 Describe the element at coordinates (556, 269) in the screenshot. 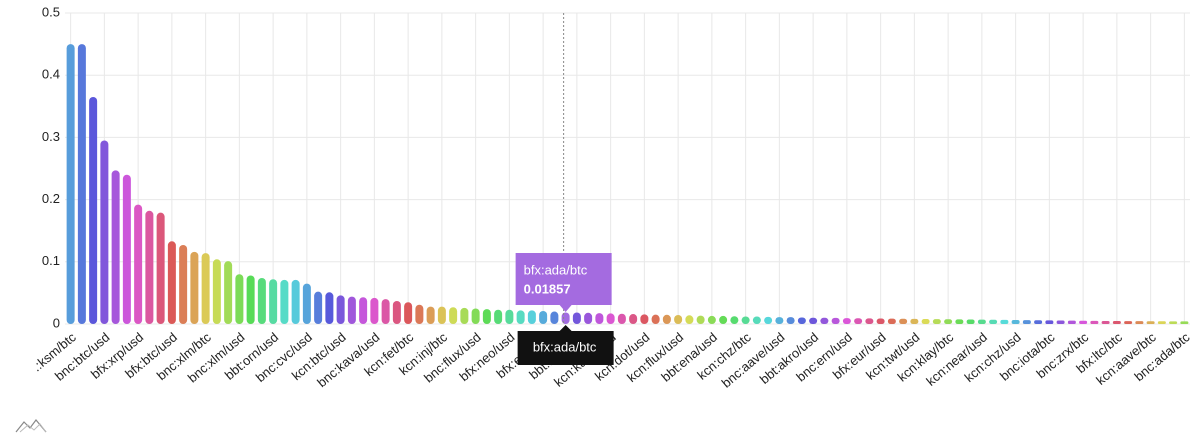

I see `tooltip-label: bfx:ada/btc` at that location.